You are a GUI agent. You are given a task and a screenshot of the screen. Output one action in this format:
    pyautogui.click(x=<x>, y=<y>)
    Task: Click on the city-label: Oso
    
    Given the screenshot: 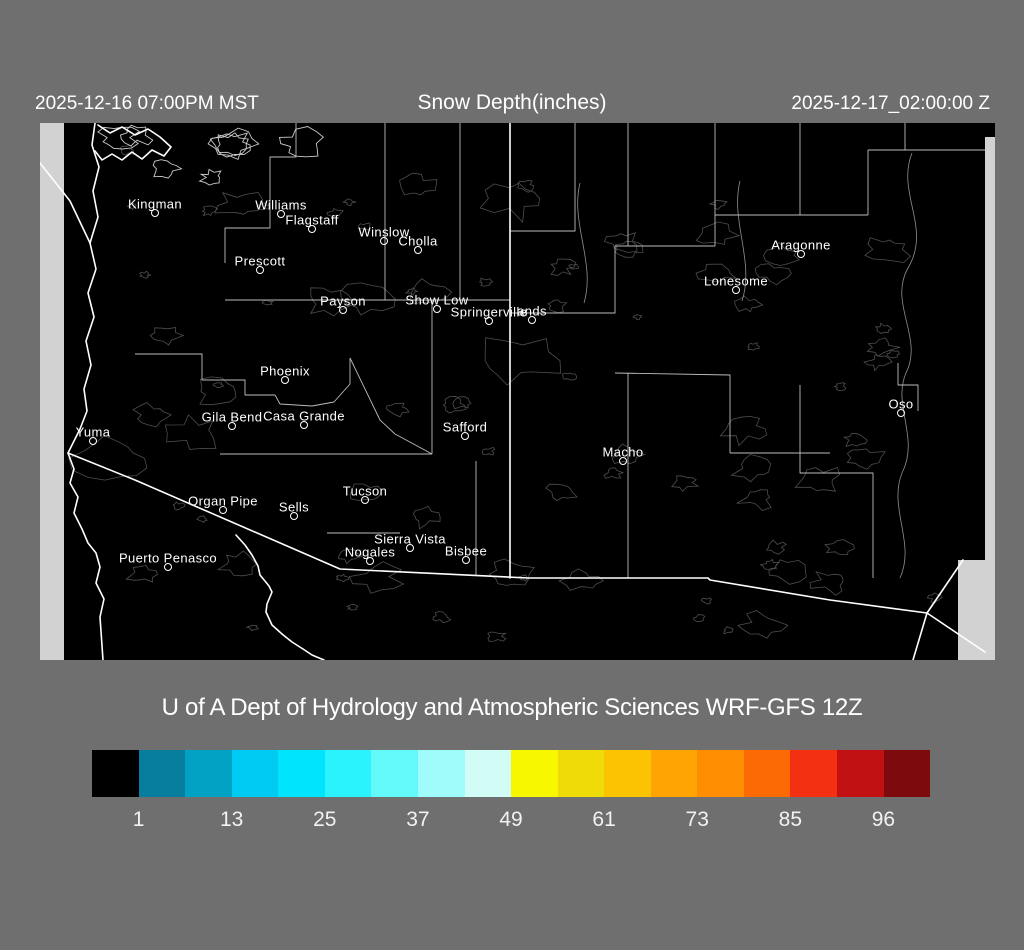 What is the action you would take?
    pyautogui.click(x=901, y=404)
    